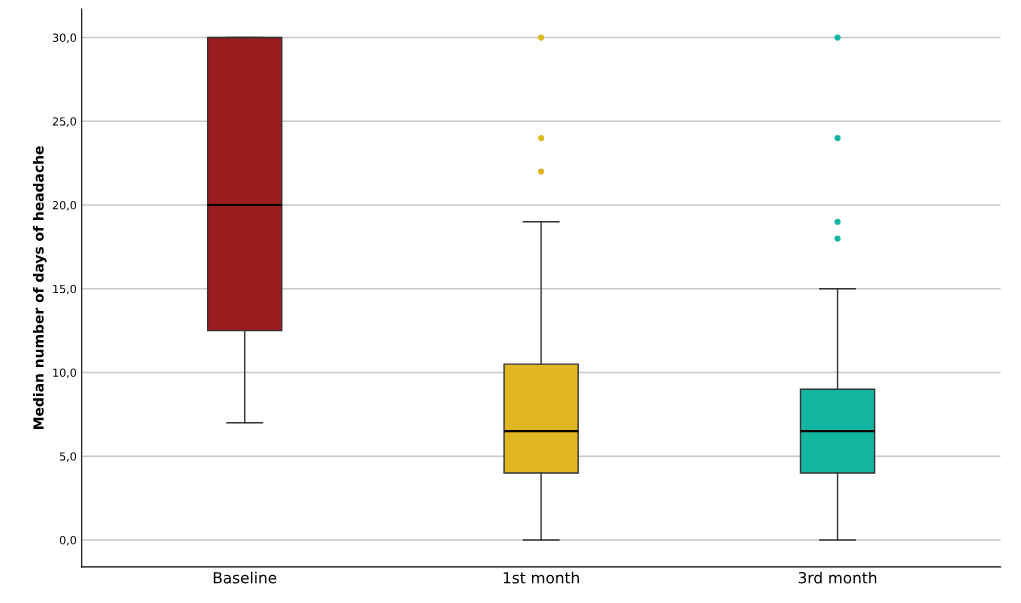 The height and width of the screenshot is (603, 1021). What do you see at coordinates (64, 122) in the screenshot?
I see `y-tick-label: 25,0` at bounding box center [64, 122].